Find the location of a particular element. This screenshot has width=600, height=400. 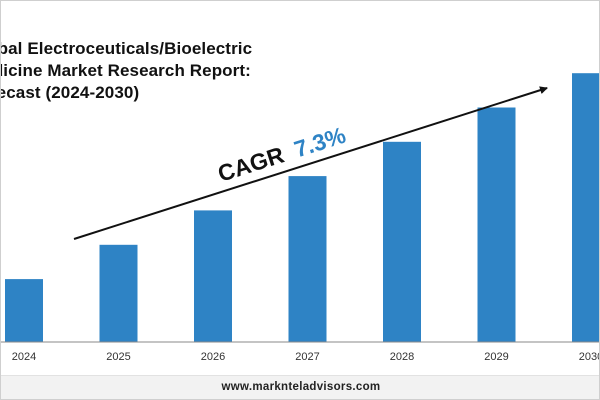

x-tick-label-2027: 2027 is located at coordinates (307, 357).